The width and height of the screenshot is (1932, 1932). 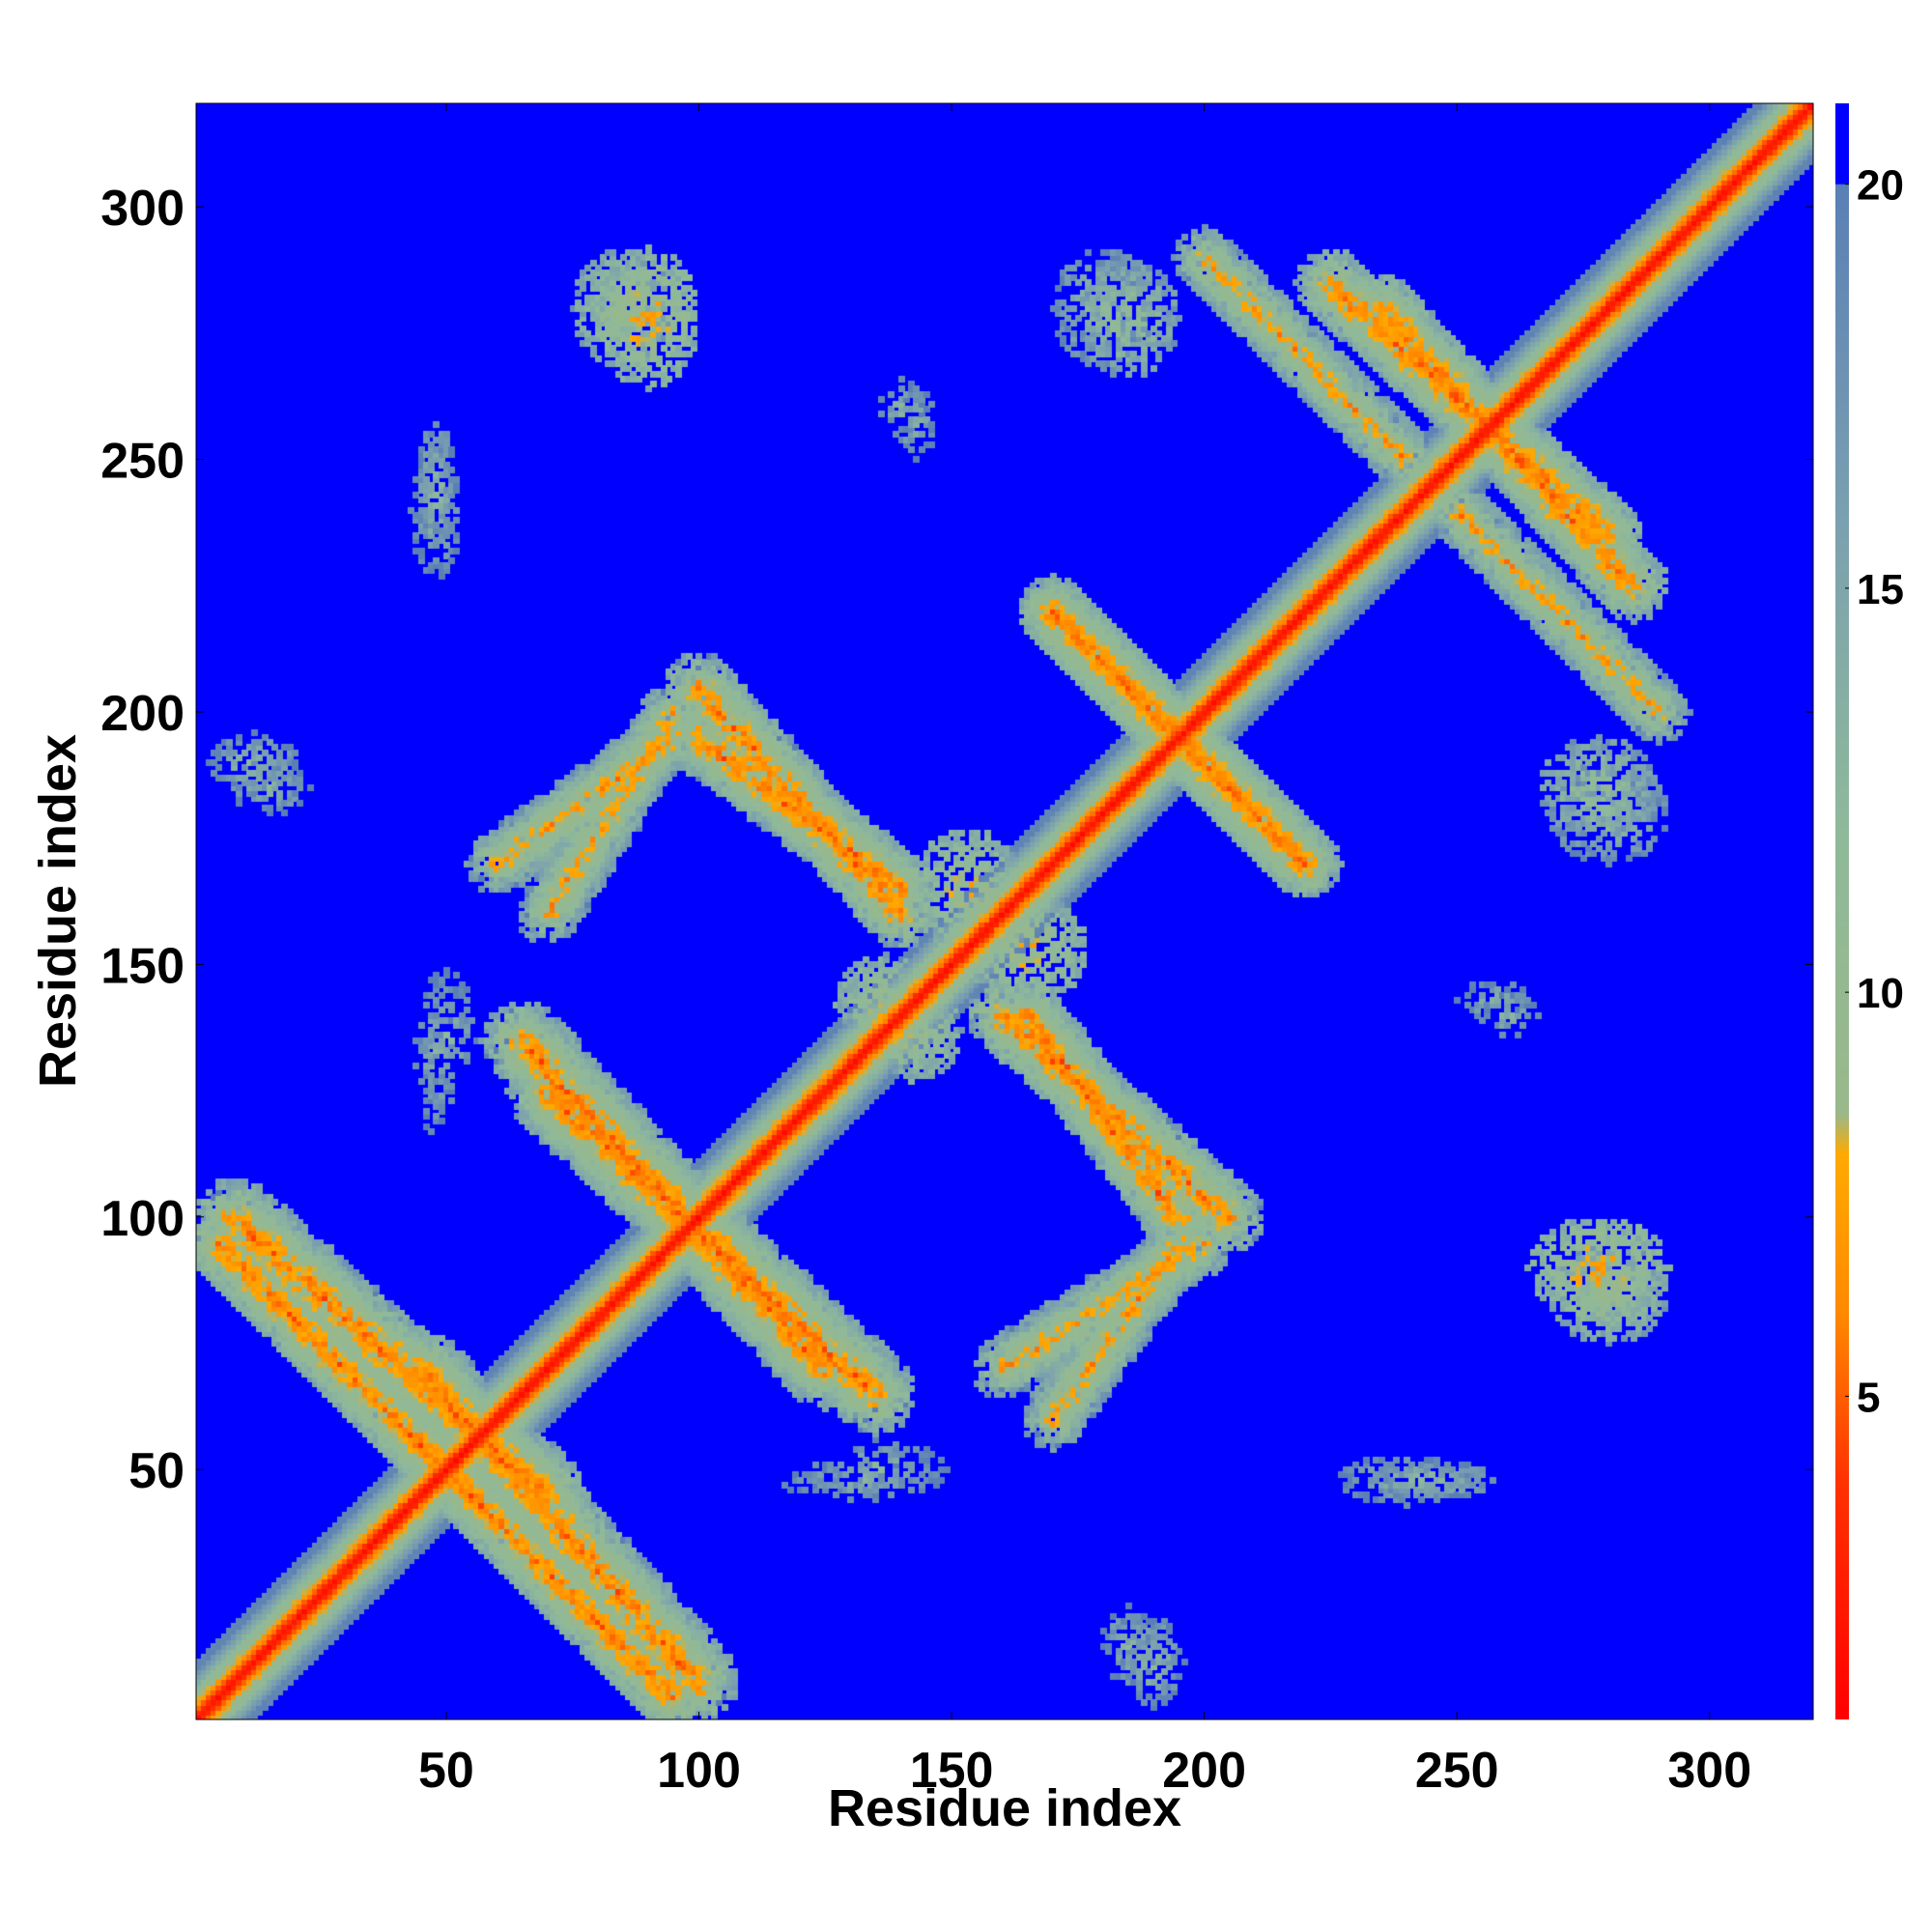 What do you see at coordinates (1880, 186) in the screenshot?
I see `colorbar-tick-label: 20` at bounding box center [1880, 186].